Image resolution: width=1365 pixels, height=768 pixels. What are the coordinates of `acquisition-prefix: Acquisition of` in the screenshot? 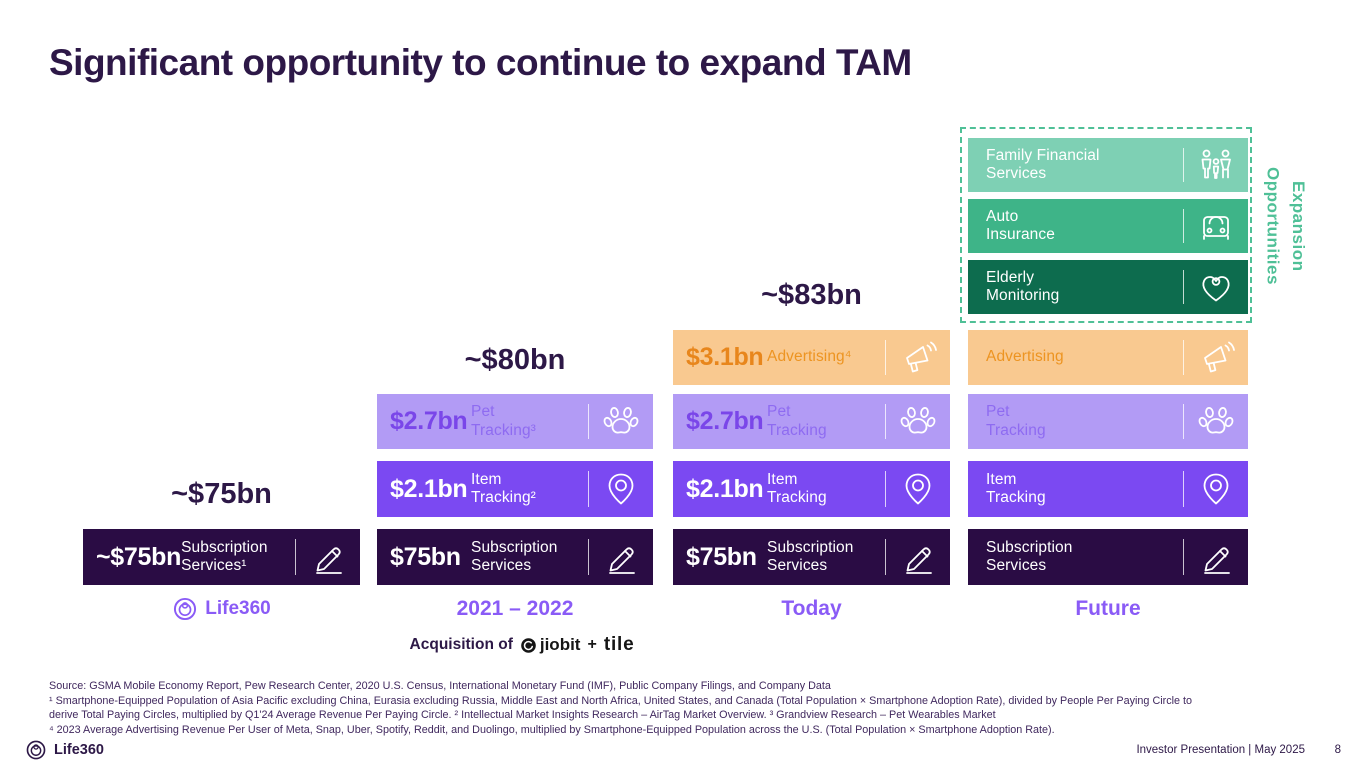 It's located at (461, 644).